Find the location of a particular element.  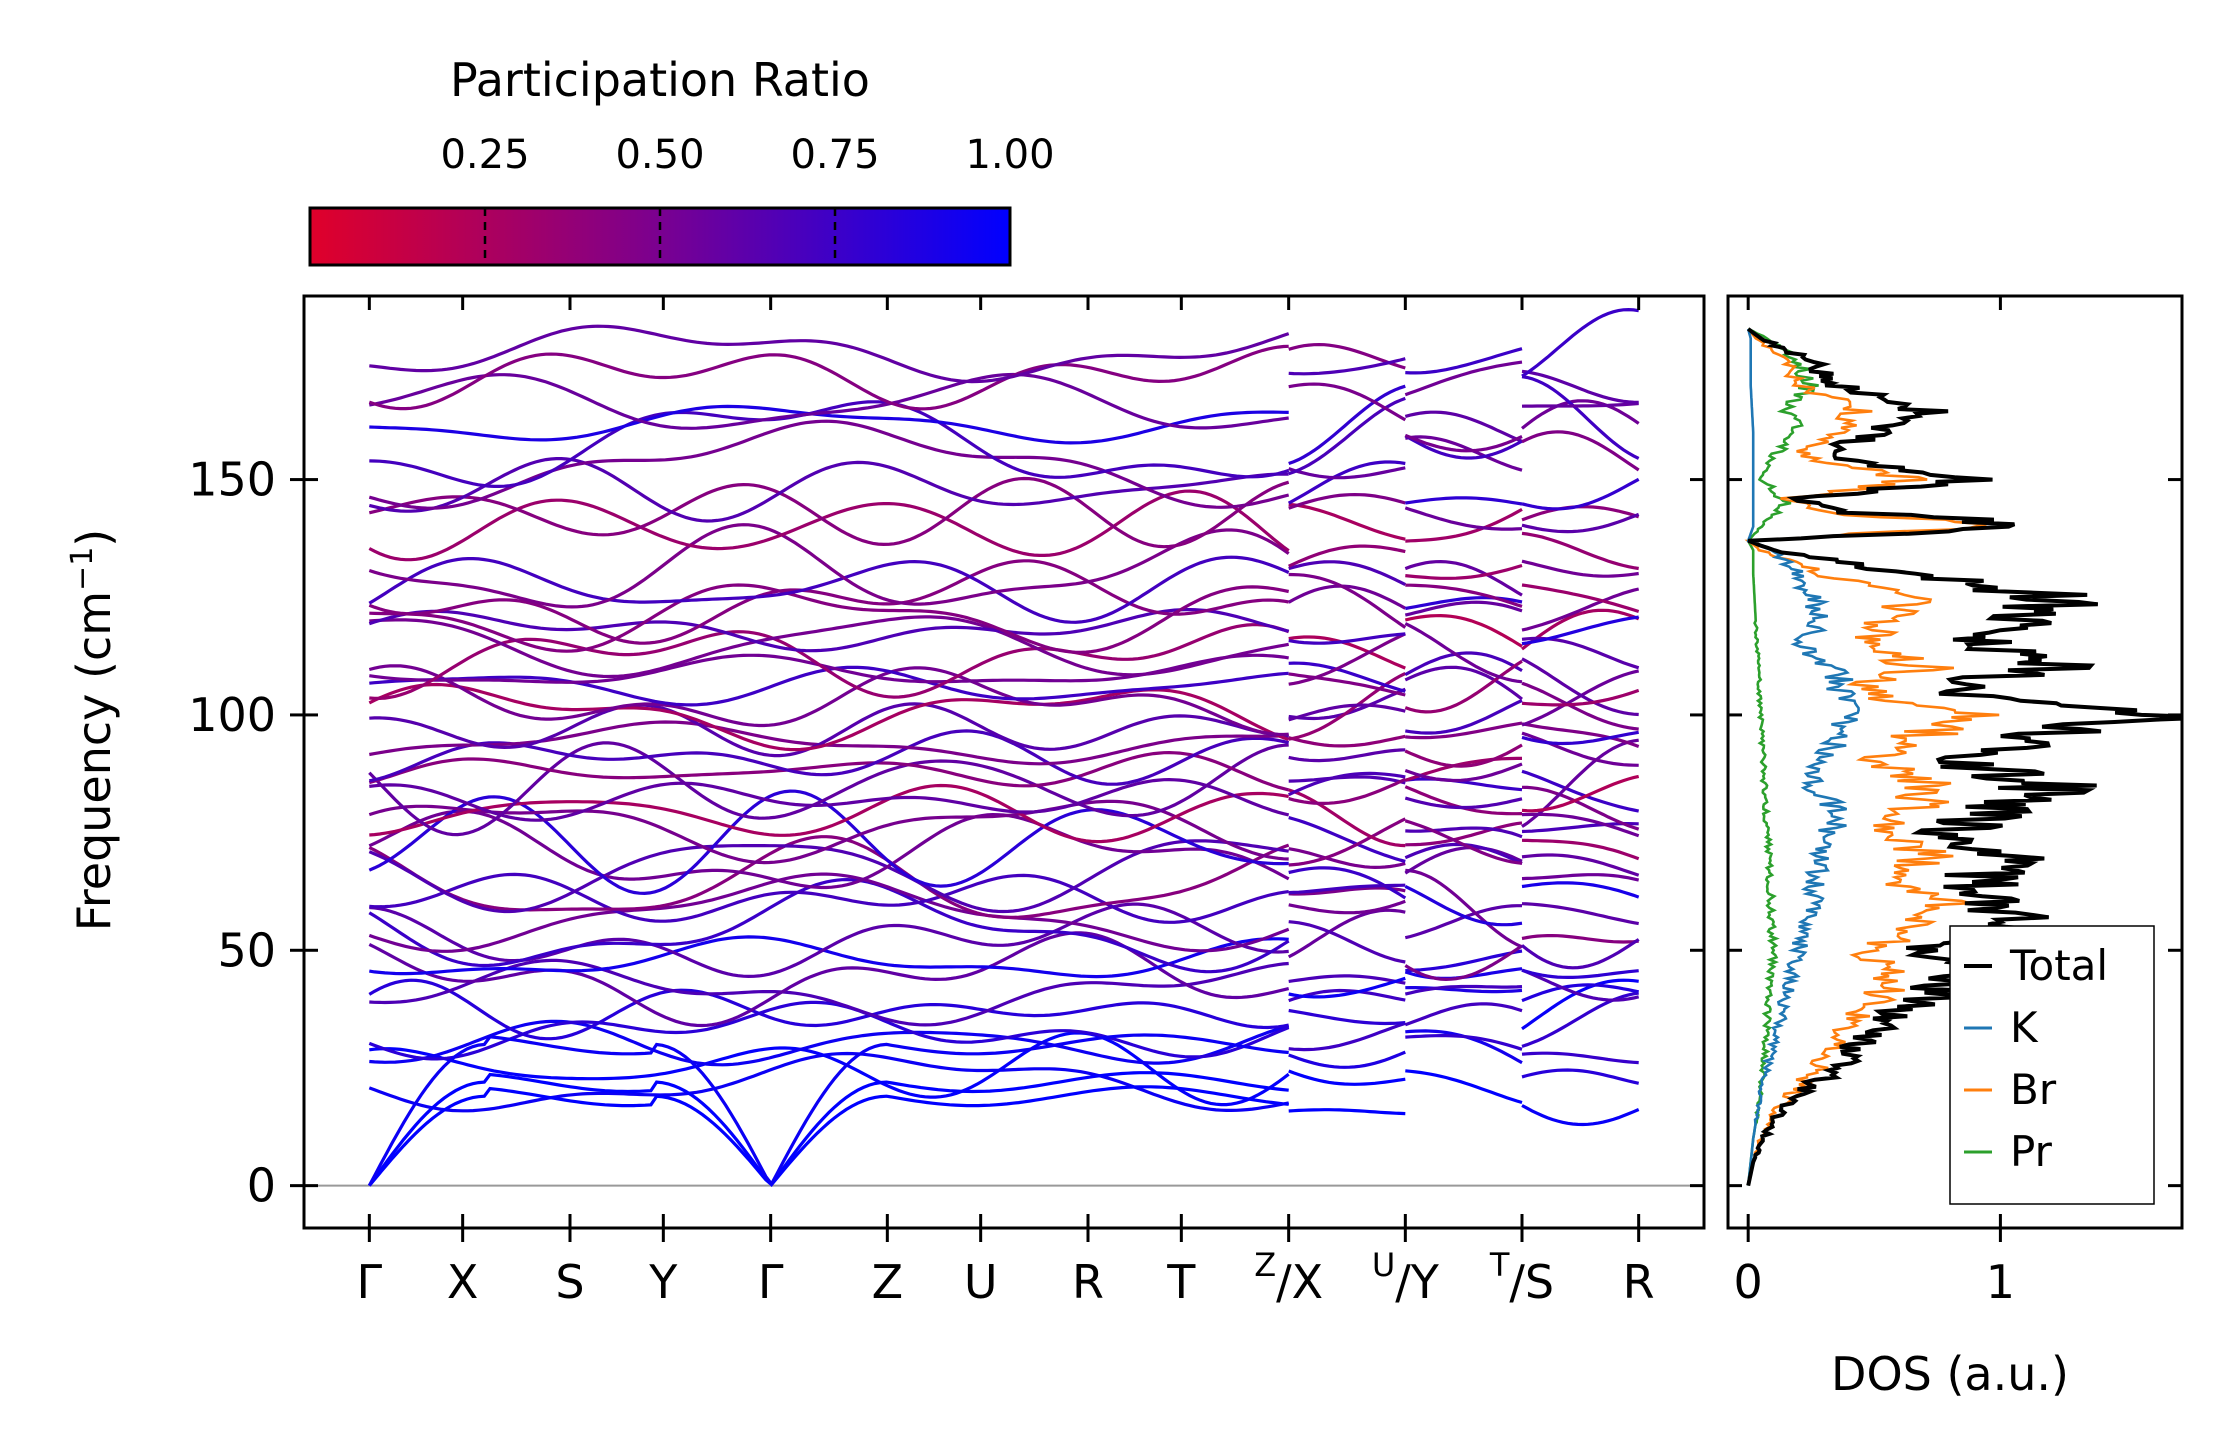

x-tick-label: U/Y is located at coordinates (1406, 1277).